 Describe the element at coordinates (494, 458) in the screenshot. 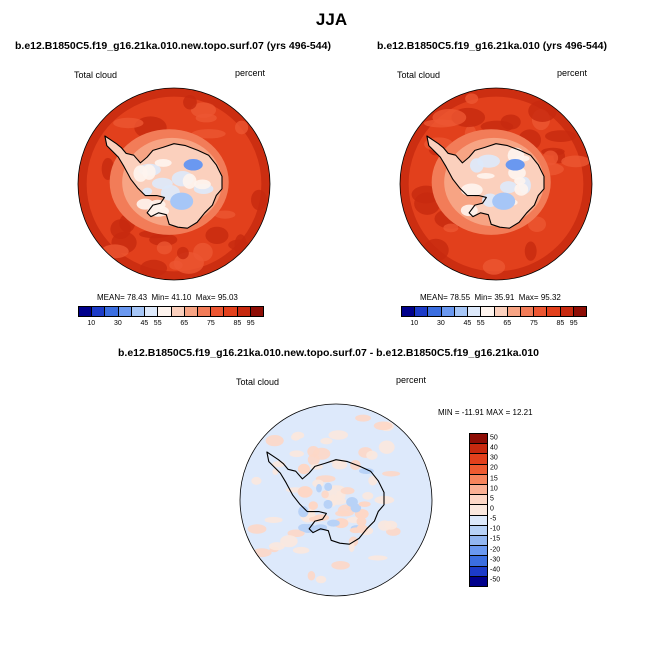

I see `panel3-colorbar-tick-label: 30` at that location.